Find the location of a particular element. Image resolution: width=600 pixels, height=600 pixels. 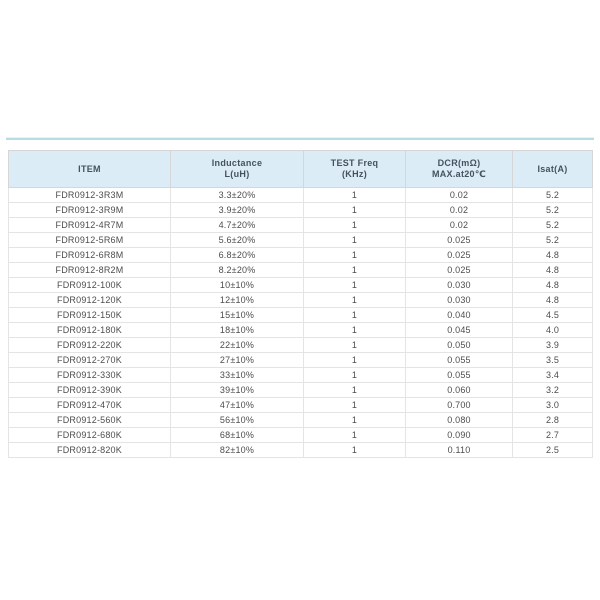

table-row: FDR0912-180K 18±10% 1 0.045 4.0 is located at coordinates (300, 330).